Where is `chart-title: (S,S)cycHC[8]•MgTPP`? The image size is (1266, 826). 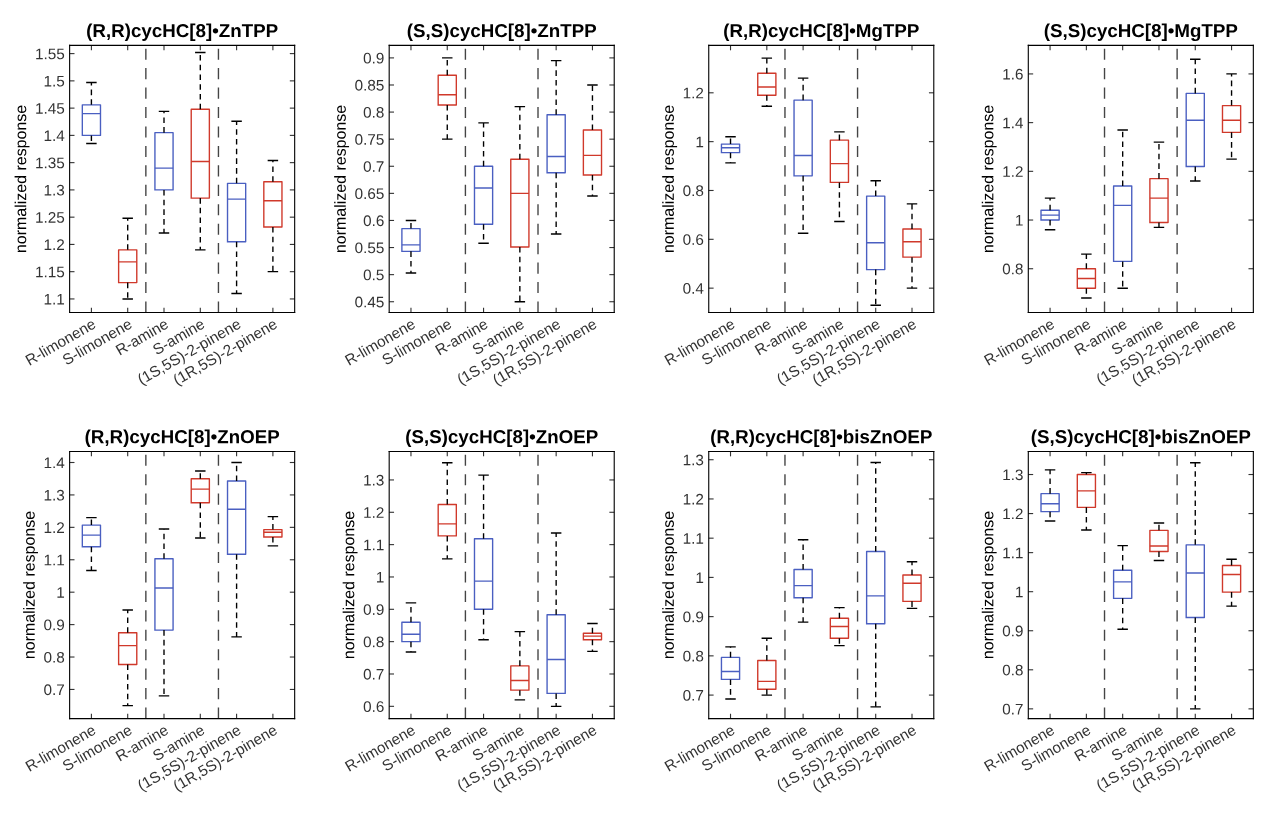 chart-title: (S,S)cycHC[8]•MgTPP is located at coordinates (1141, 32).